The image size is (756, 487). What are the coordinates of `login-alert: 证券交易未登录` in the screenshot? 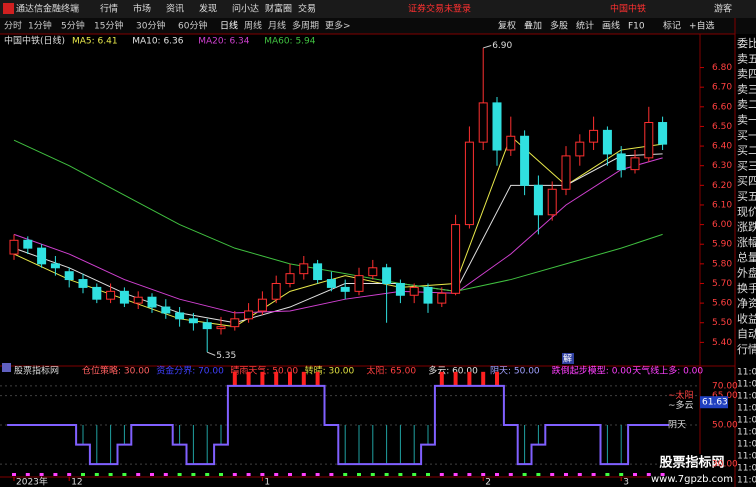 It's located at (439, 9).